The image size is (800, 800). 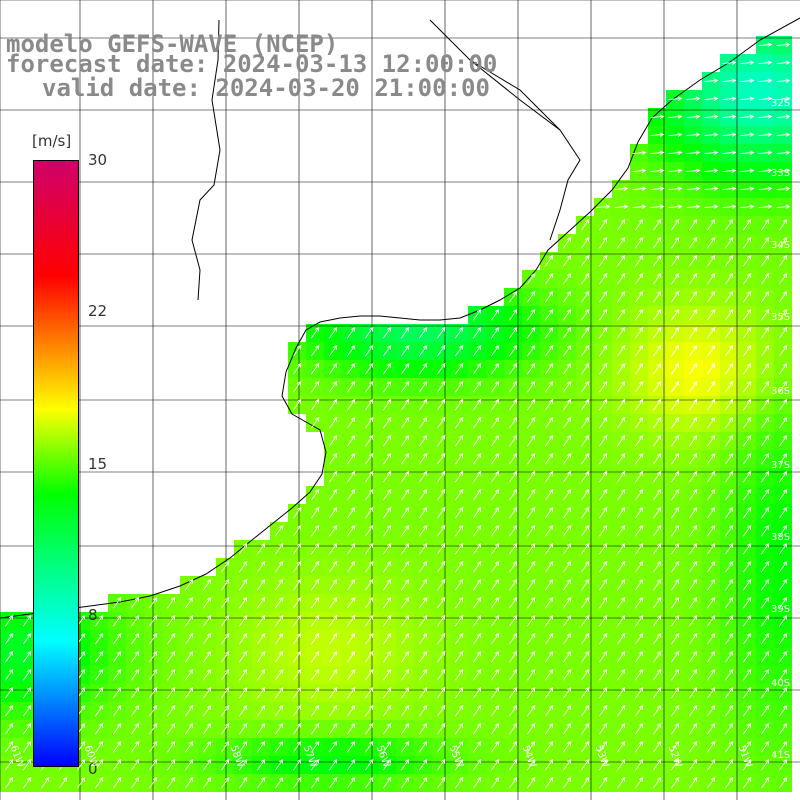 I want to click on lat-label-36s: 36S, so click(x=781, y=391).